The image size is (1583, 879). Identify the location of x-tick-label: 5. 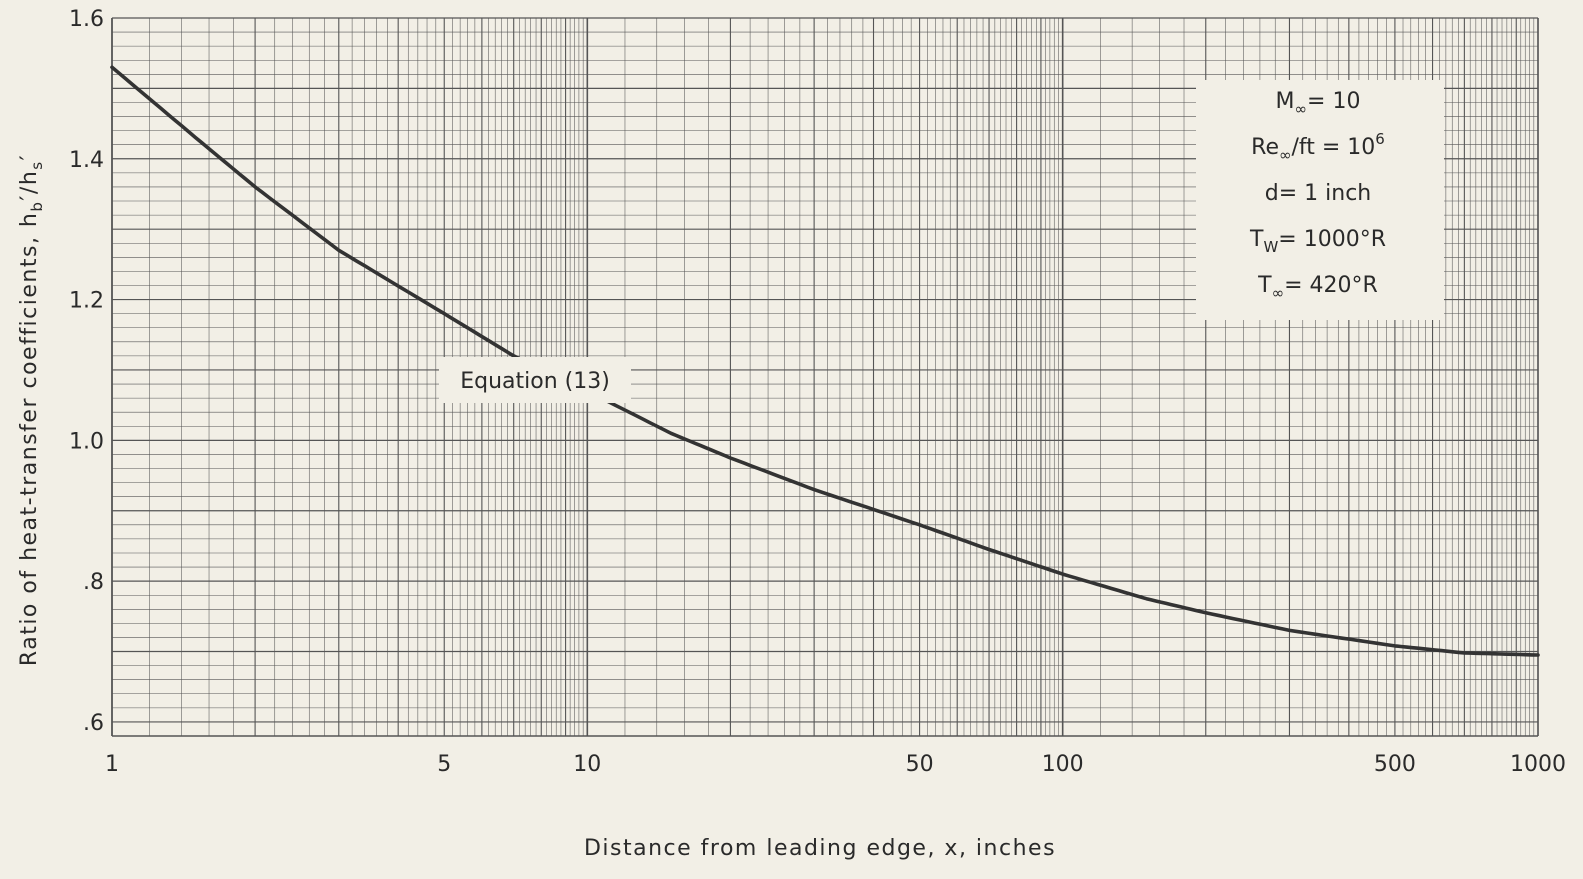
(444, 764).